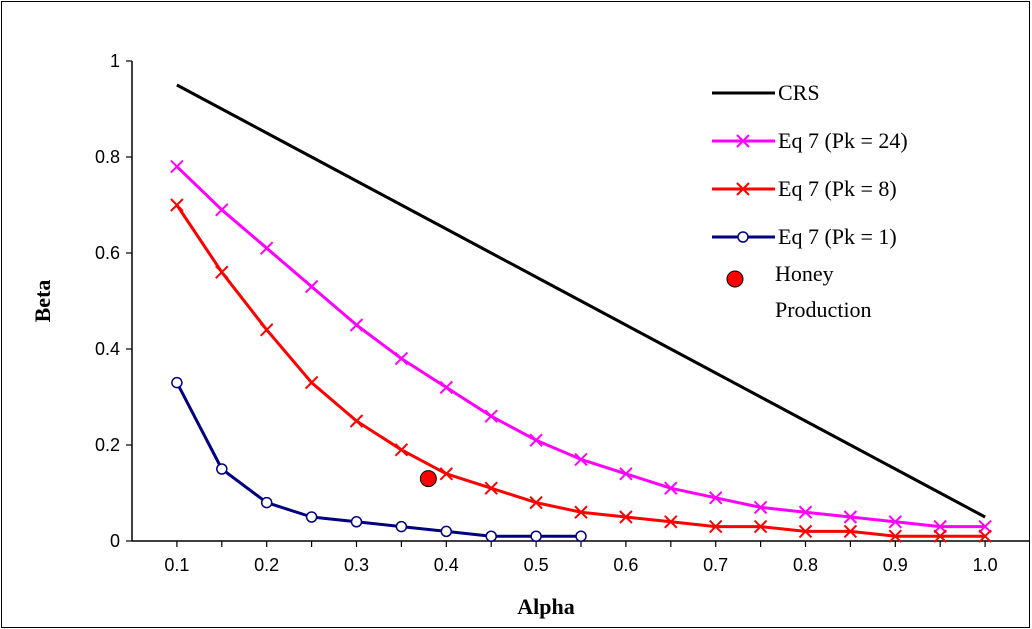 This screenshot has height=629, width=1032. What do you see at coordinates (804, 273) in the screenshot?
I see `legend-label-honey-line1: Honey` at bounding box center [804, 273].